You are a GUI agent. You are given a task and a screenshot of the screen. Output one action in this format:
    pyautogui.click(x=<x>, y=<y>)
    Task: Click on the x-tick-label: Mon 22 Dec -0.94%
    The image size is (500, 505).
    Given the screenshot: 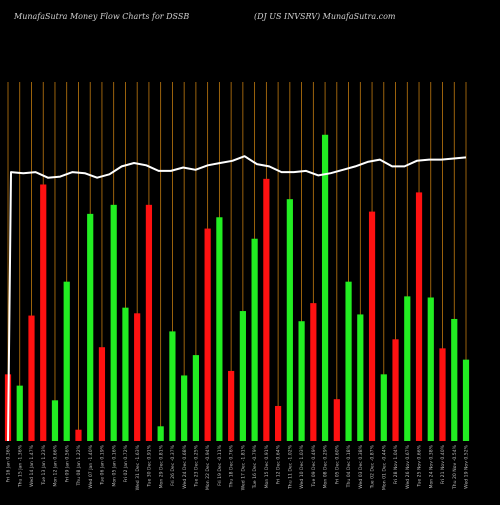 What is the action you would take?
    pyautogui.click(x=208, y=467)
    